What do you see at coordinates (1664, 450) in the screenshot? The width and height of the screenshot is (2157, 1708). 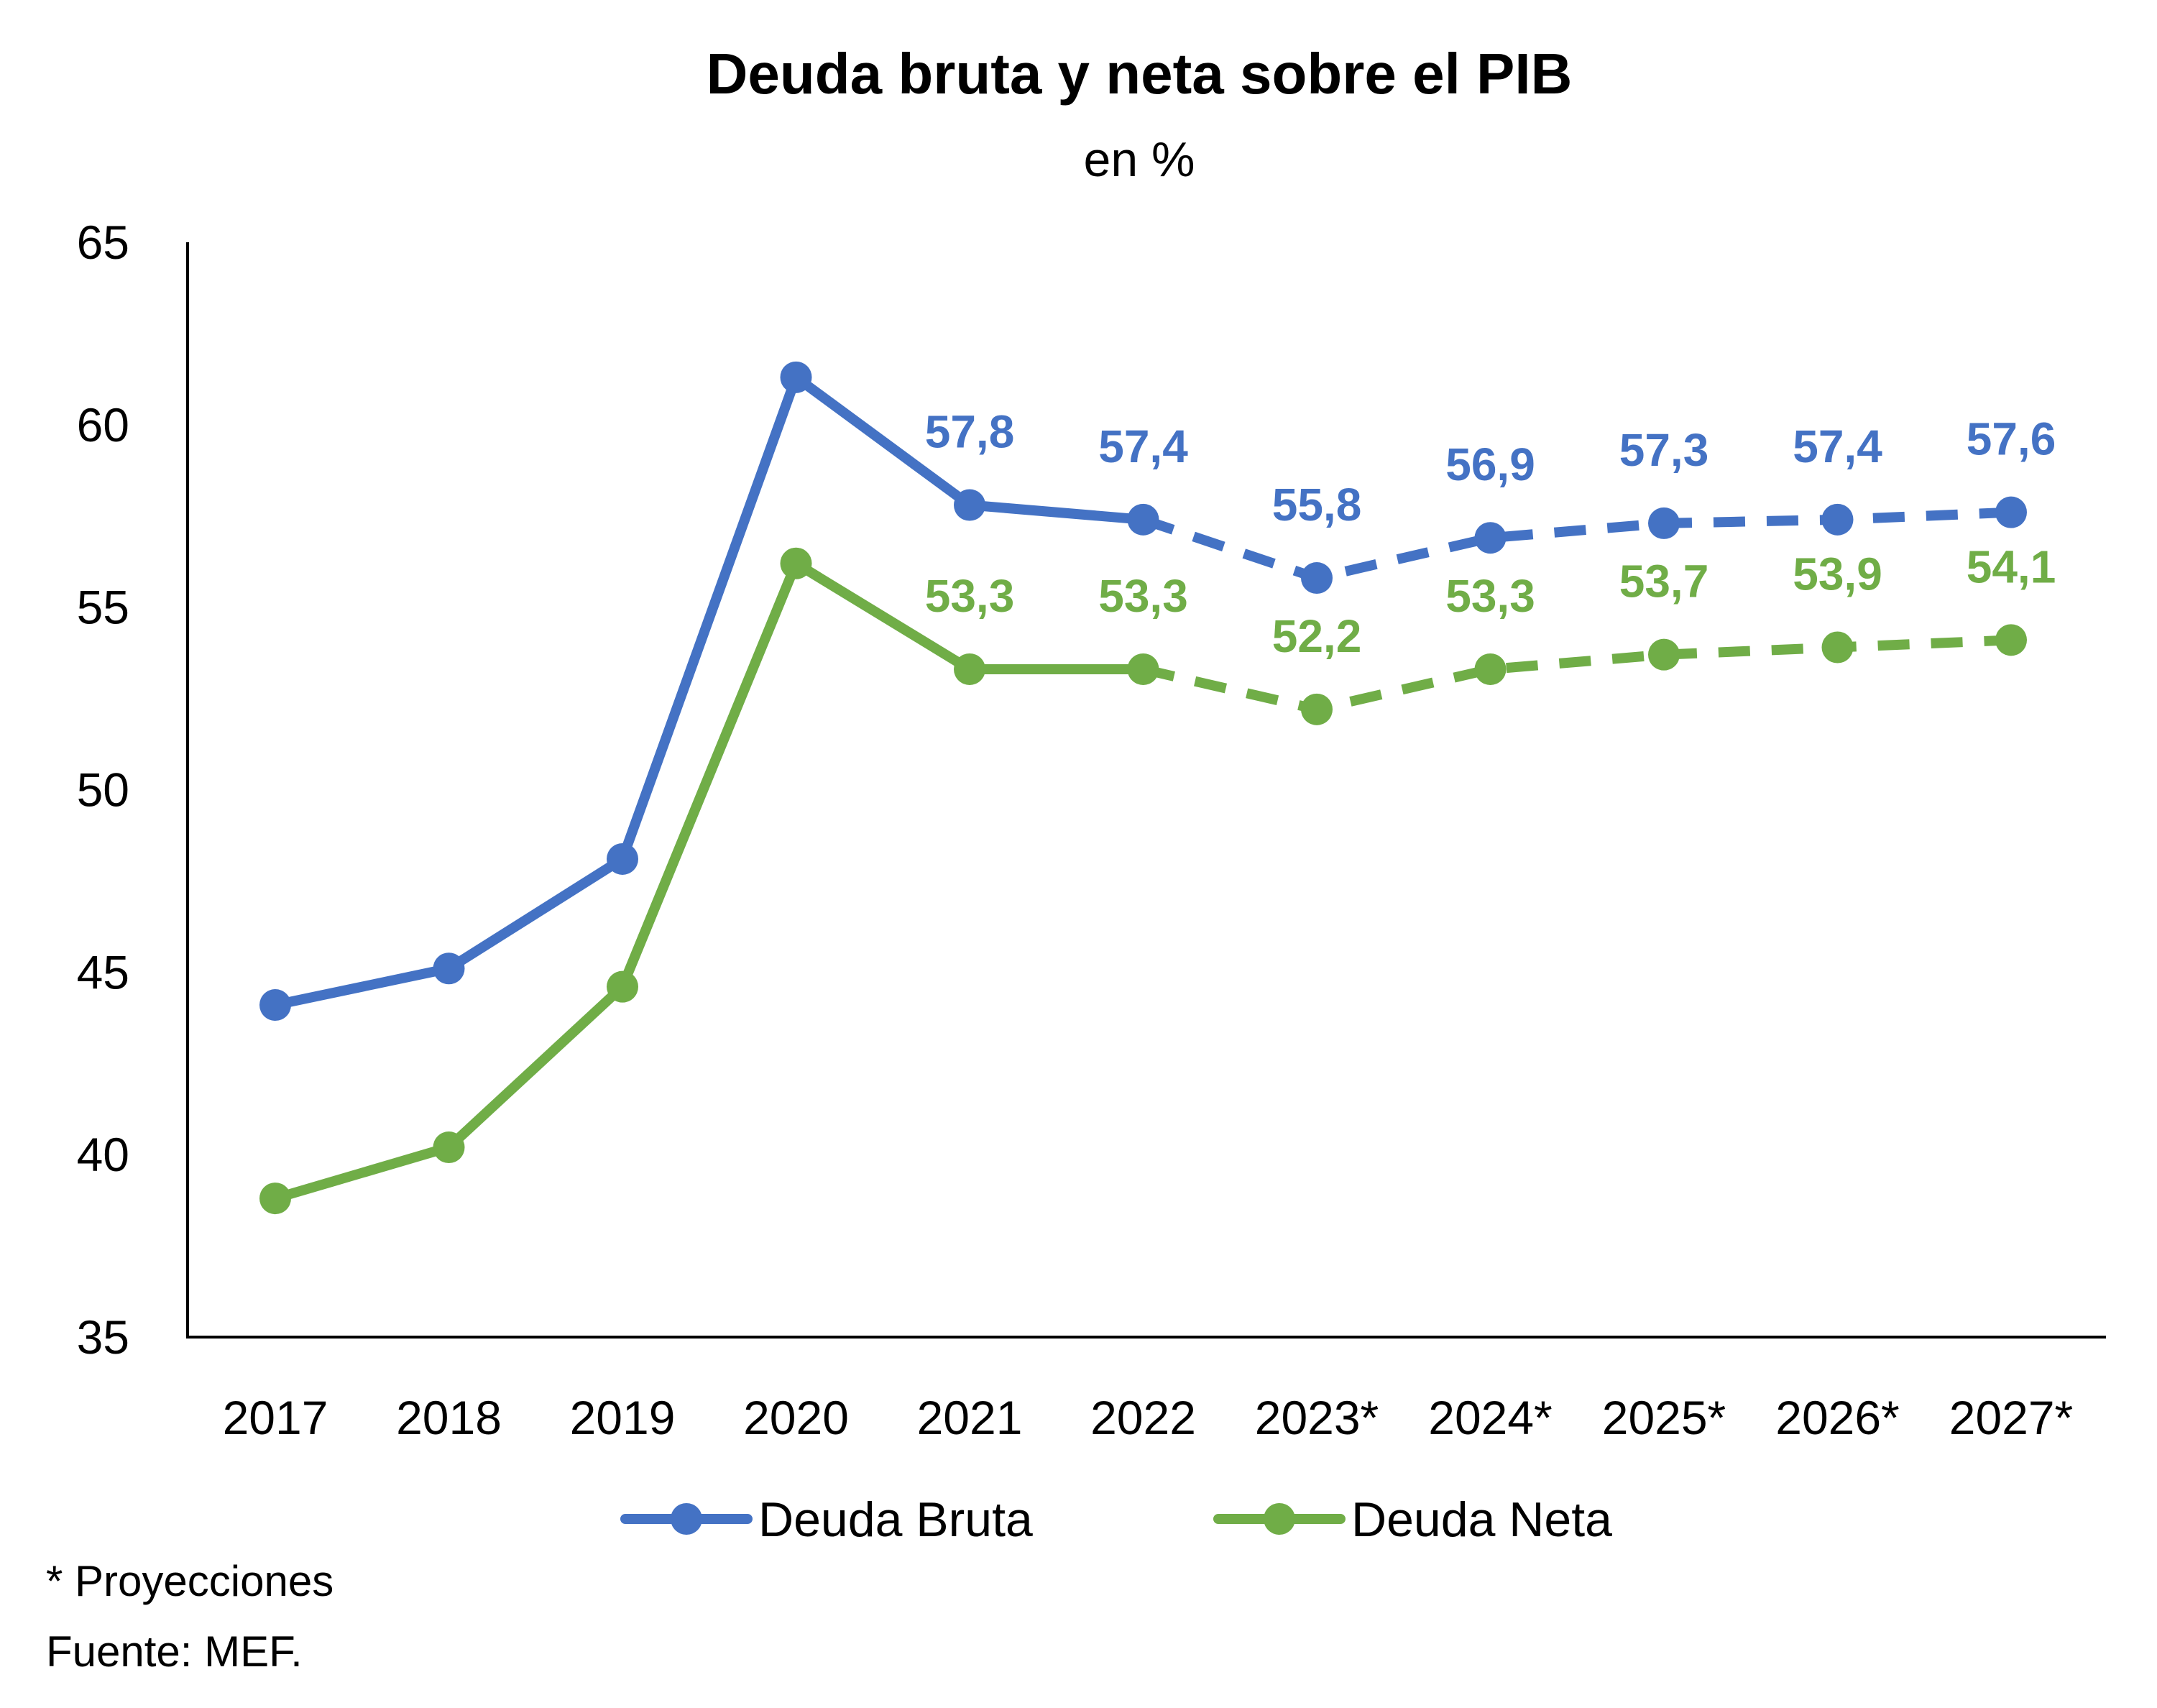 I see `data-label-deuda-bruta: 57,3` at bounding box center [1664, 450].